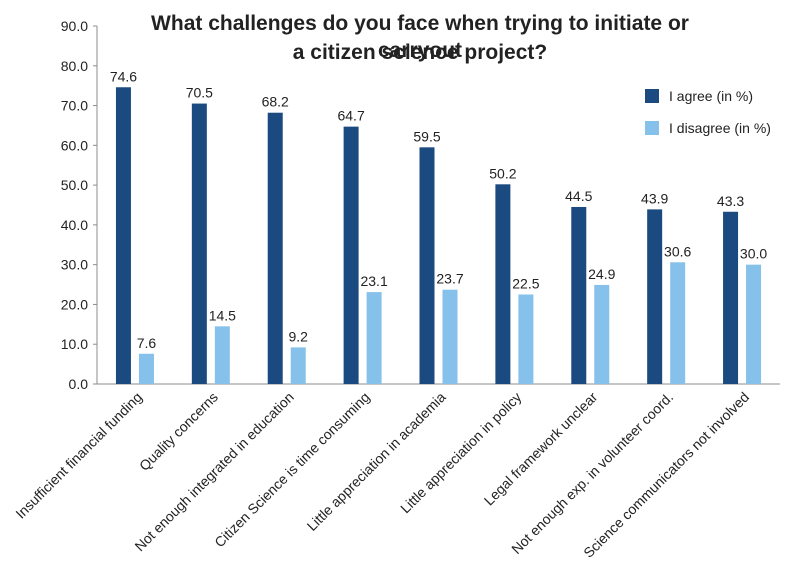 This screenshot has width=789, height=566. I want to click on legend-item-disagree: I disagree (in %), so click(708, 128).